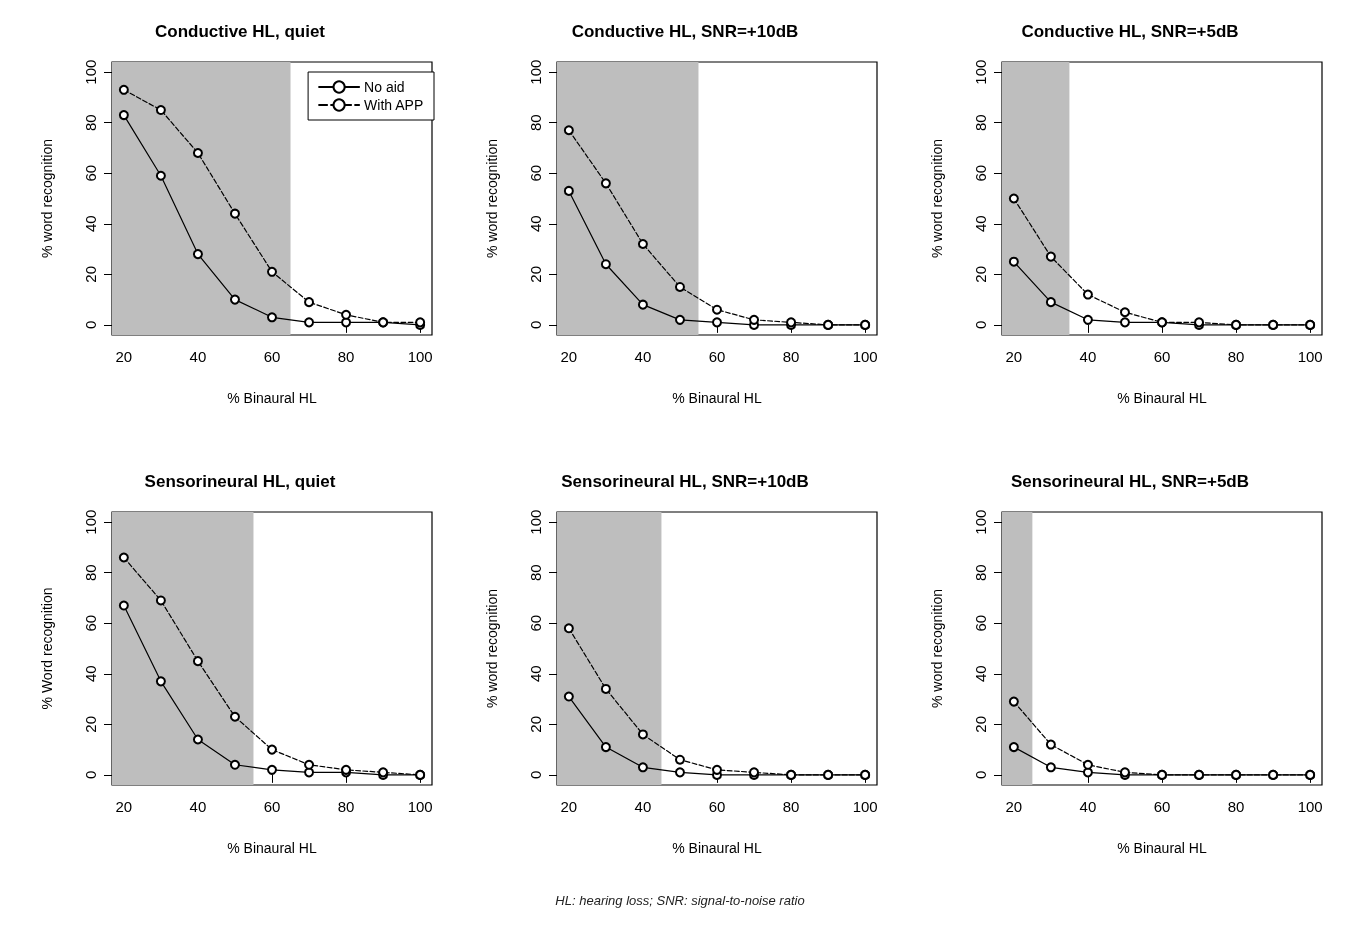  What do you see at coordinates (685, 31) in the screenshot?
I see `chart-title: Conductive HL, SNR=+10dB` at bounding box center [685, 31].